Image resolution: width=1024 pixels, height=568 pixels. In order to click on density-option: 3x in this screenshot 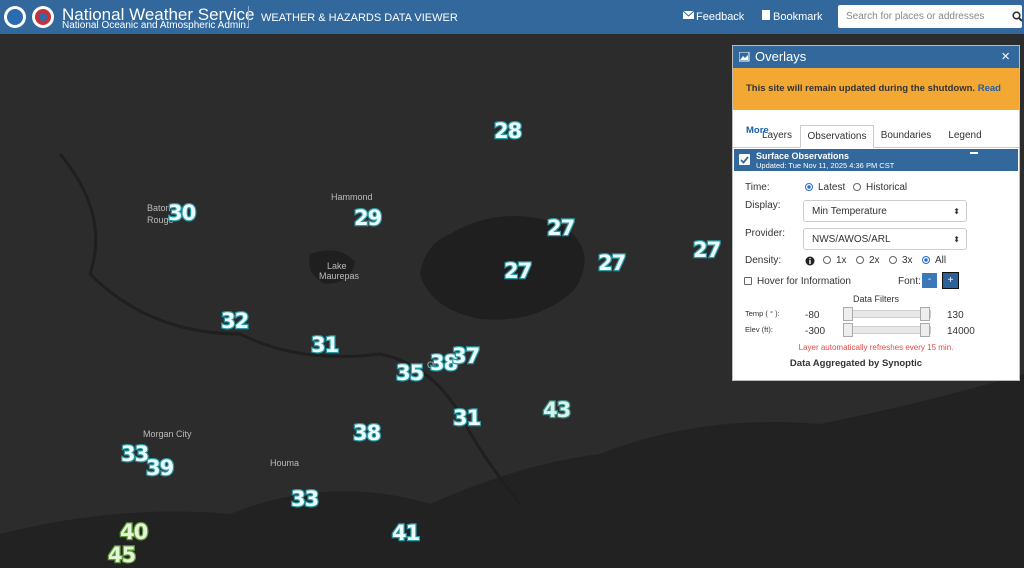, I will do `click(901, 260)`.